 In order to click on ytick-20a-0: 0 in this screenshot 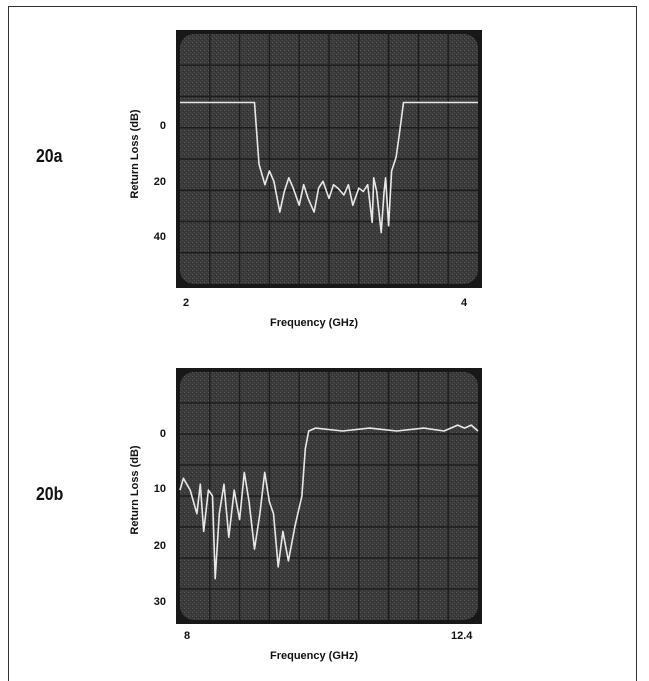, I will do `click(162, 126)`.